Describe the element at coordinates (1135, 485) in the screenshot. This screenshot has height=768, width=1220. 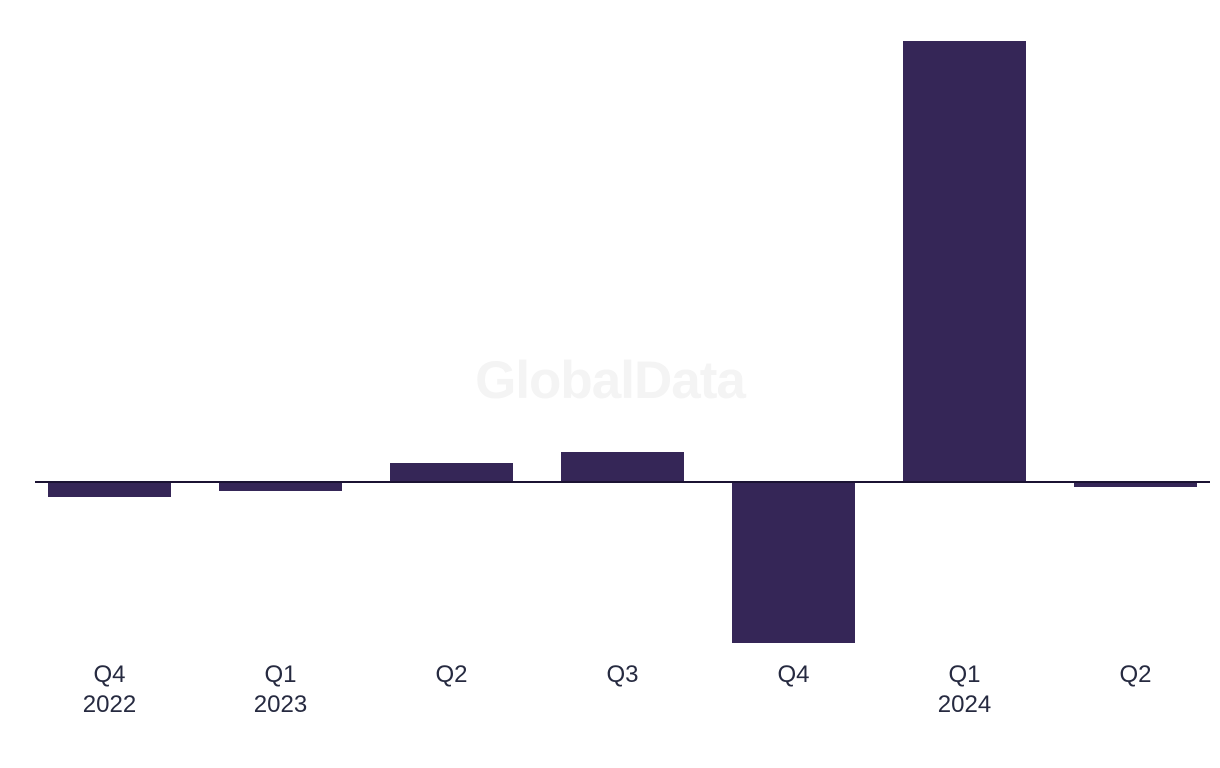
I see `bar-q2-2024` at that location.